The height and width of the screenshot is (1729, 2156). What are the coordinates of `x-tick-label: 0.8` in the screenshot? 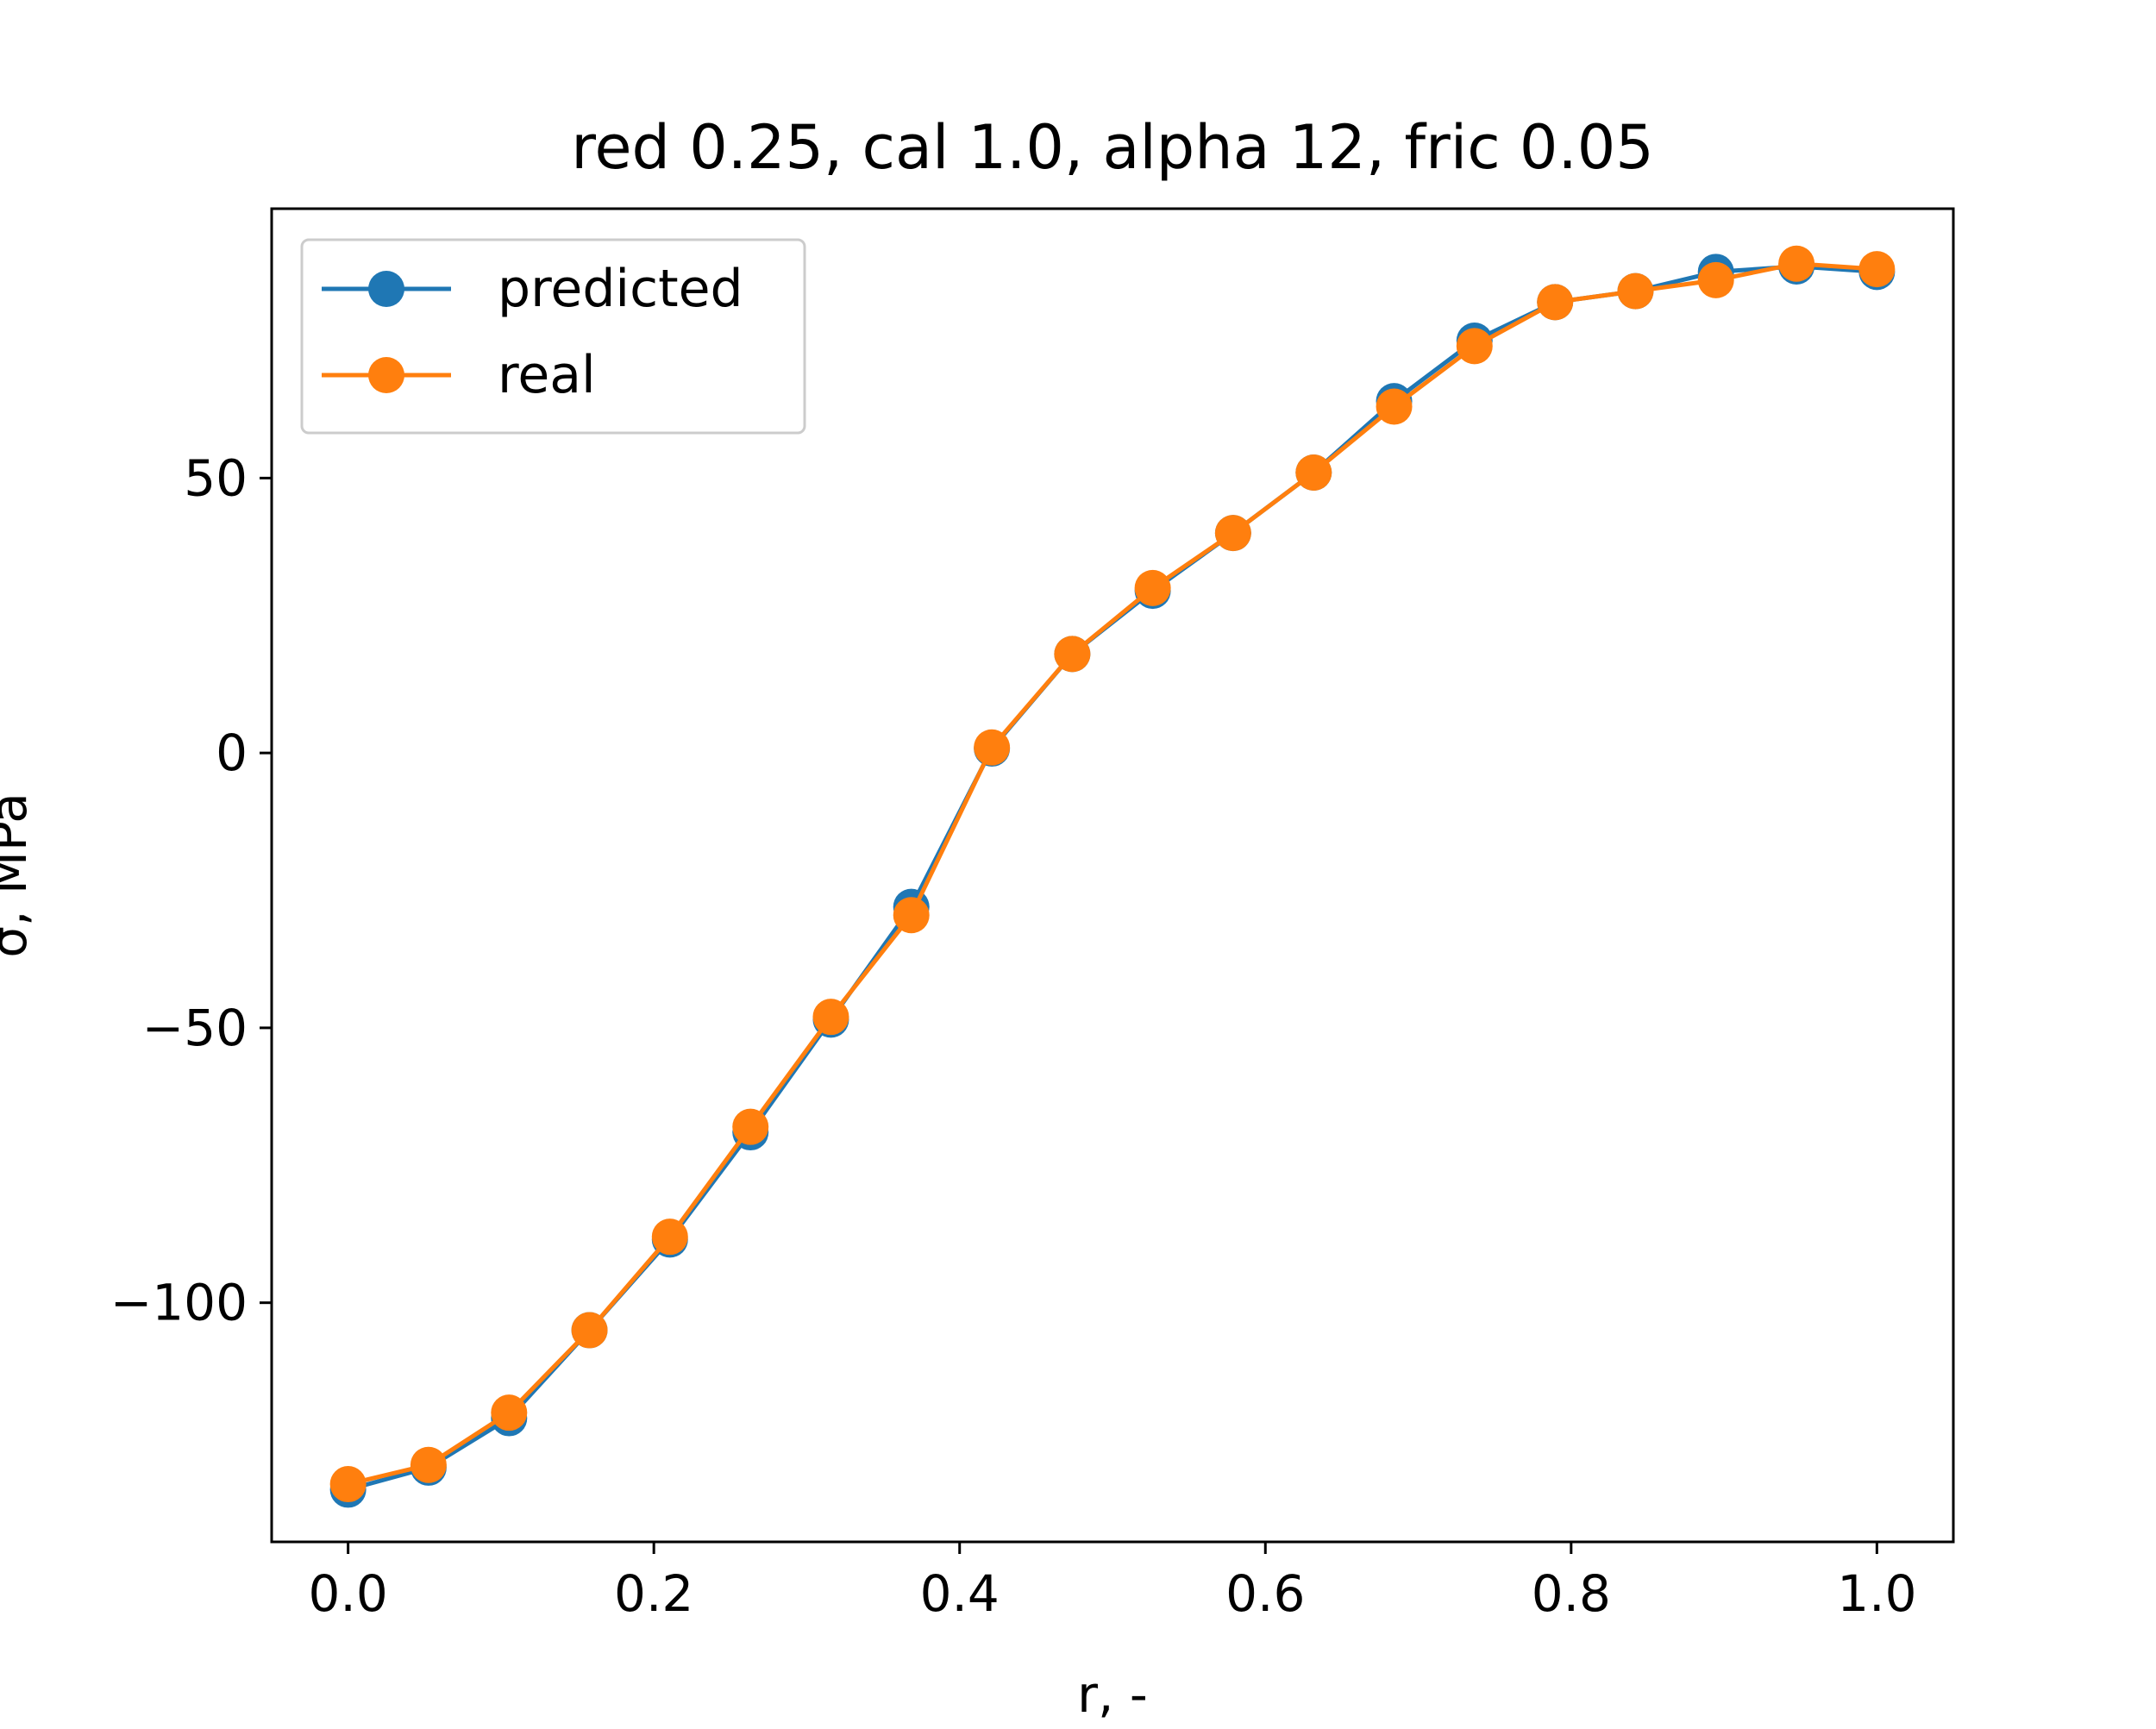 It's located at (1571, 1594).